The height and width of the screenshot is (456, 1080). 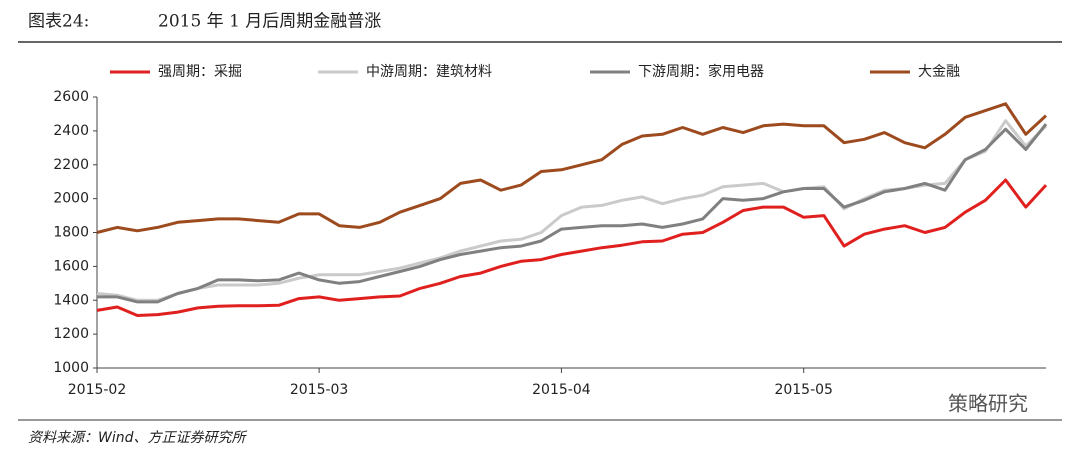 I want to click on y-tick-label: 1200, so click(x=71, y=334).